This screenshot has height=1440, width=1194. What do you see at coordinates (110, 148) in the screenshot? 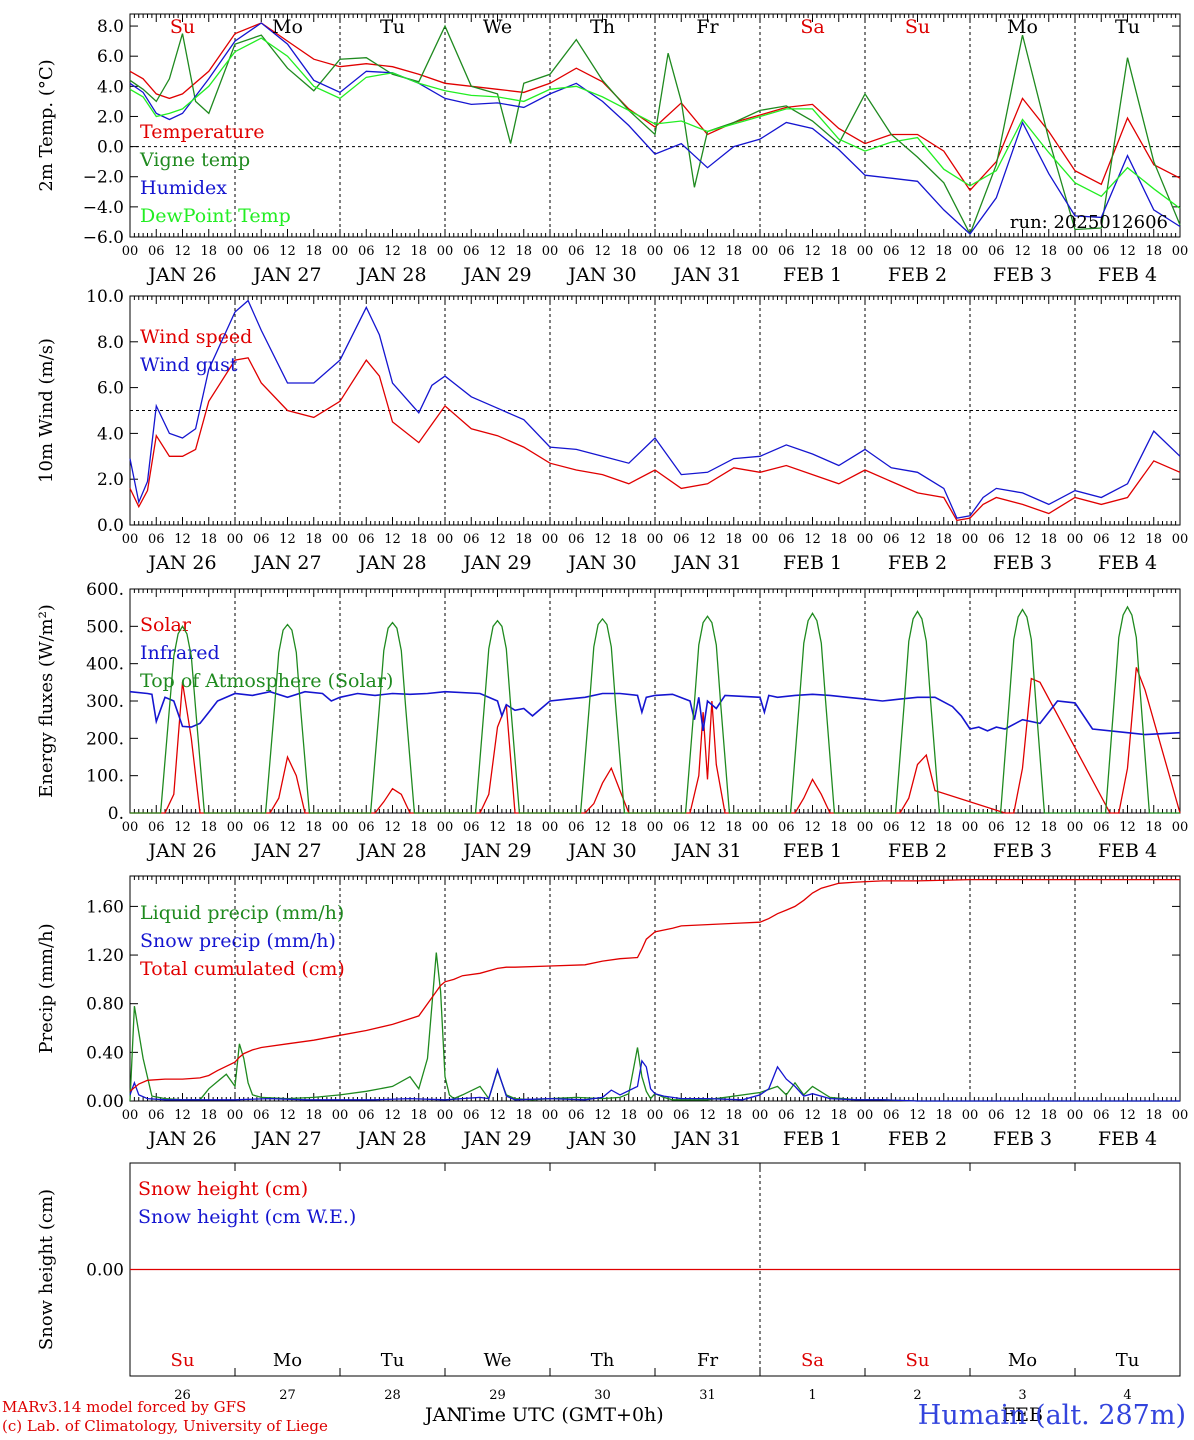
I see `y-tick-label: 0.0` at bounding box center [110, 148].